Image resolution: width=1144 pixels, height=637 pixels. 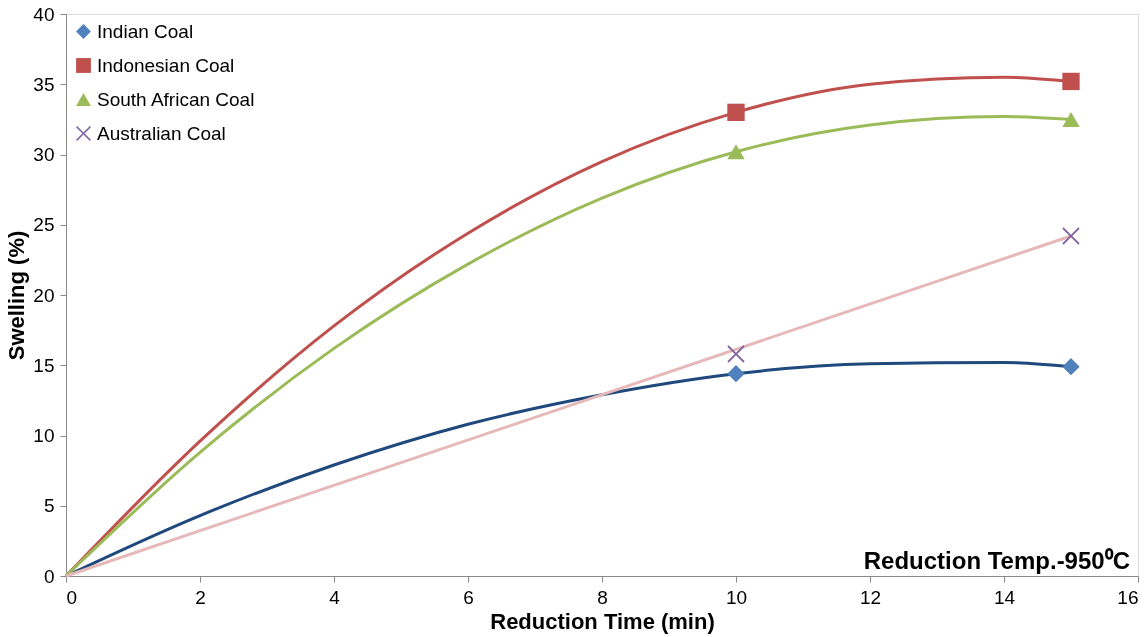 What do you see at coordinates (44, 225) in the screenshot?
I see `y-tick-label: 25` at bounding box center [44, 225].